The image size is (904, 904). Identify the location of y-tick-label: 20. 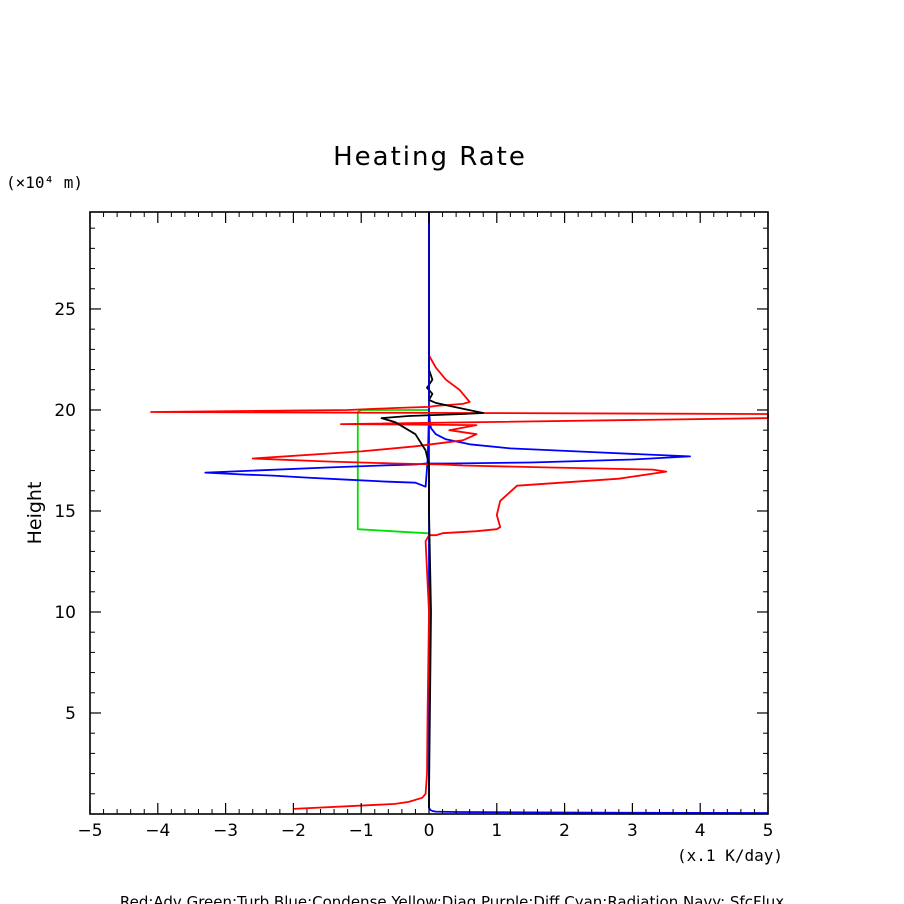
(65, 411).